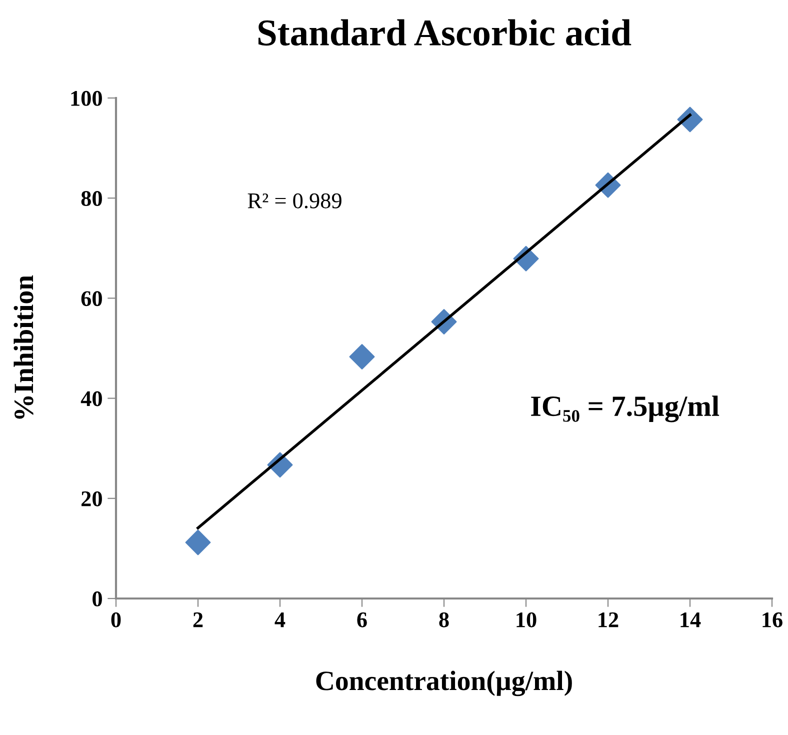 The width and height of the screenshot is (788, 735). What do you see at coordinates (91, 398) in the screenshot?
I see `y-tick-label: 40` at bounding box center [91, 398].